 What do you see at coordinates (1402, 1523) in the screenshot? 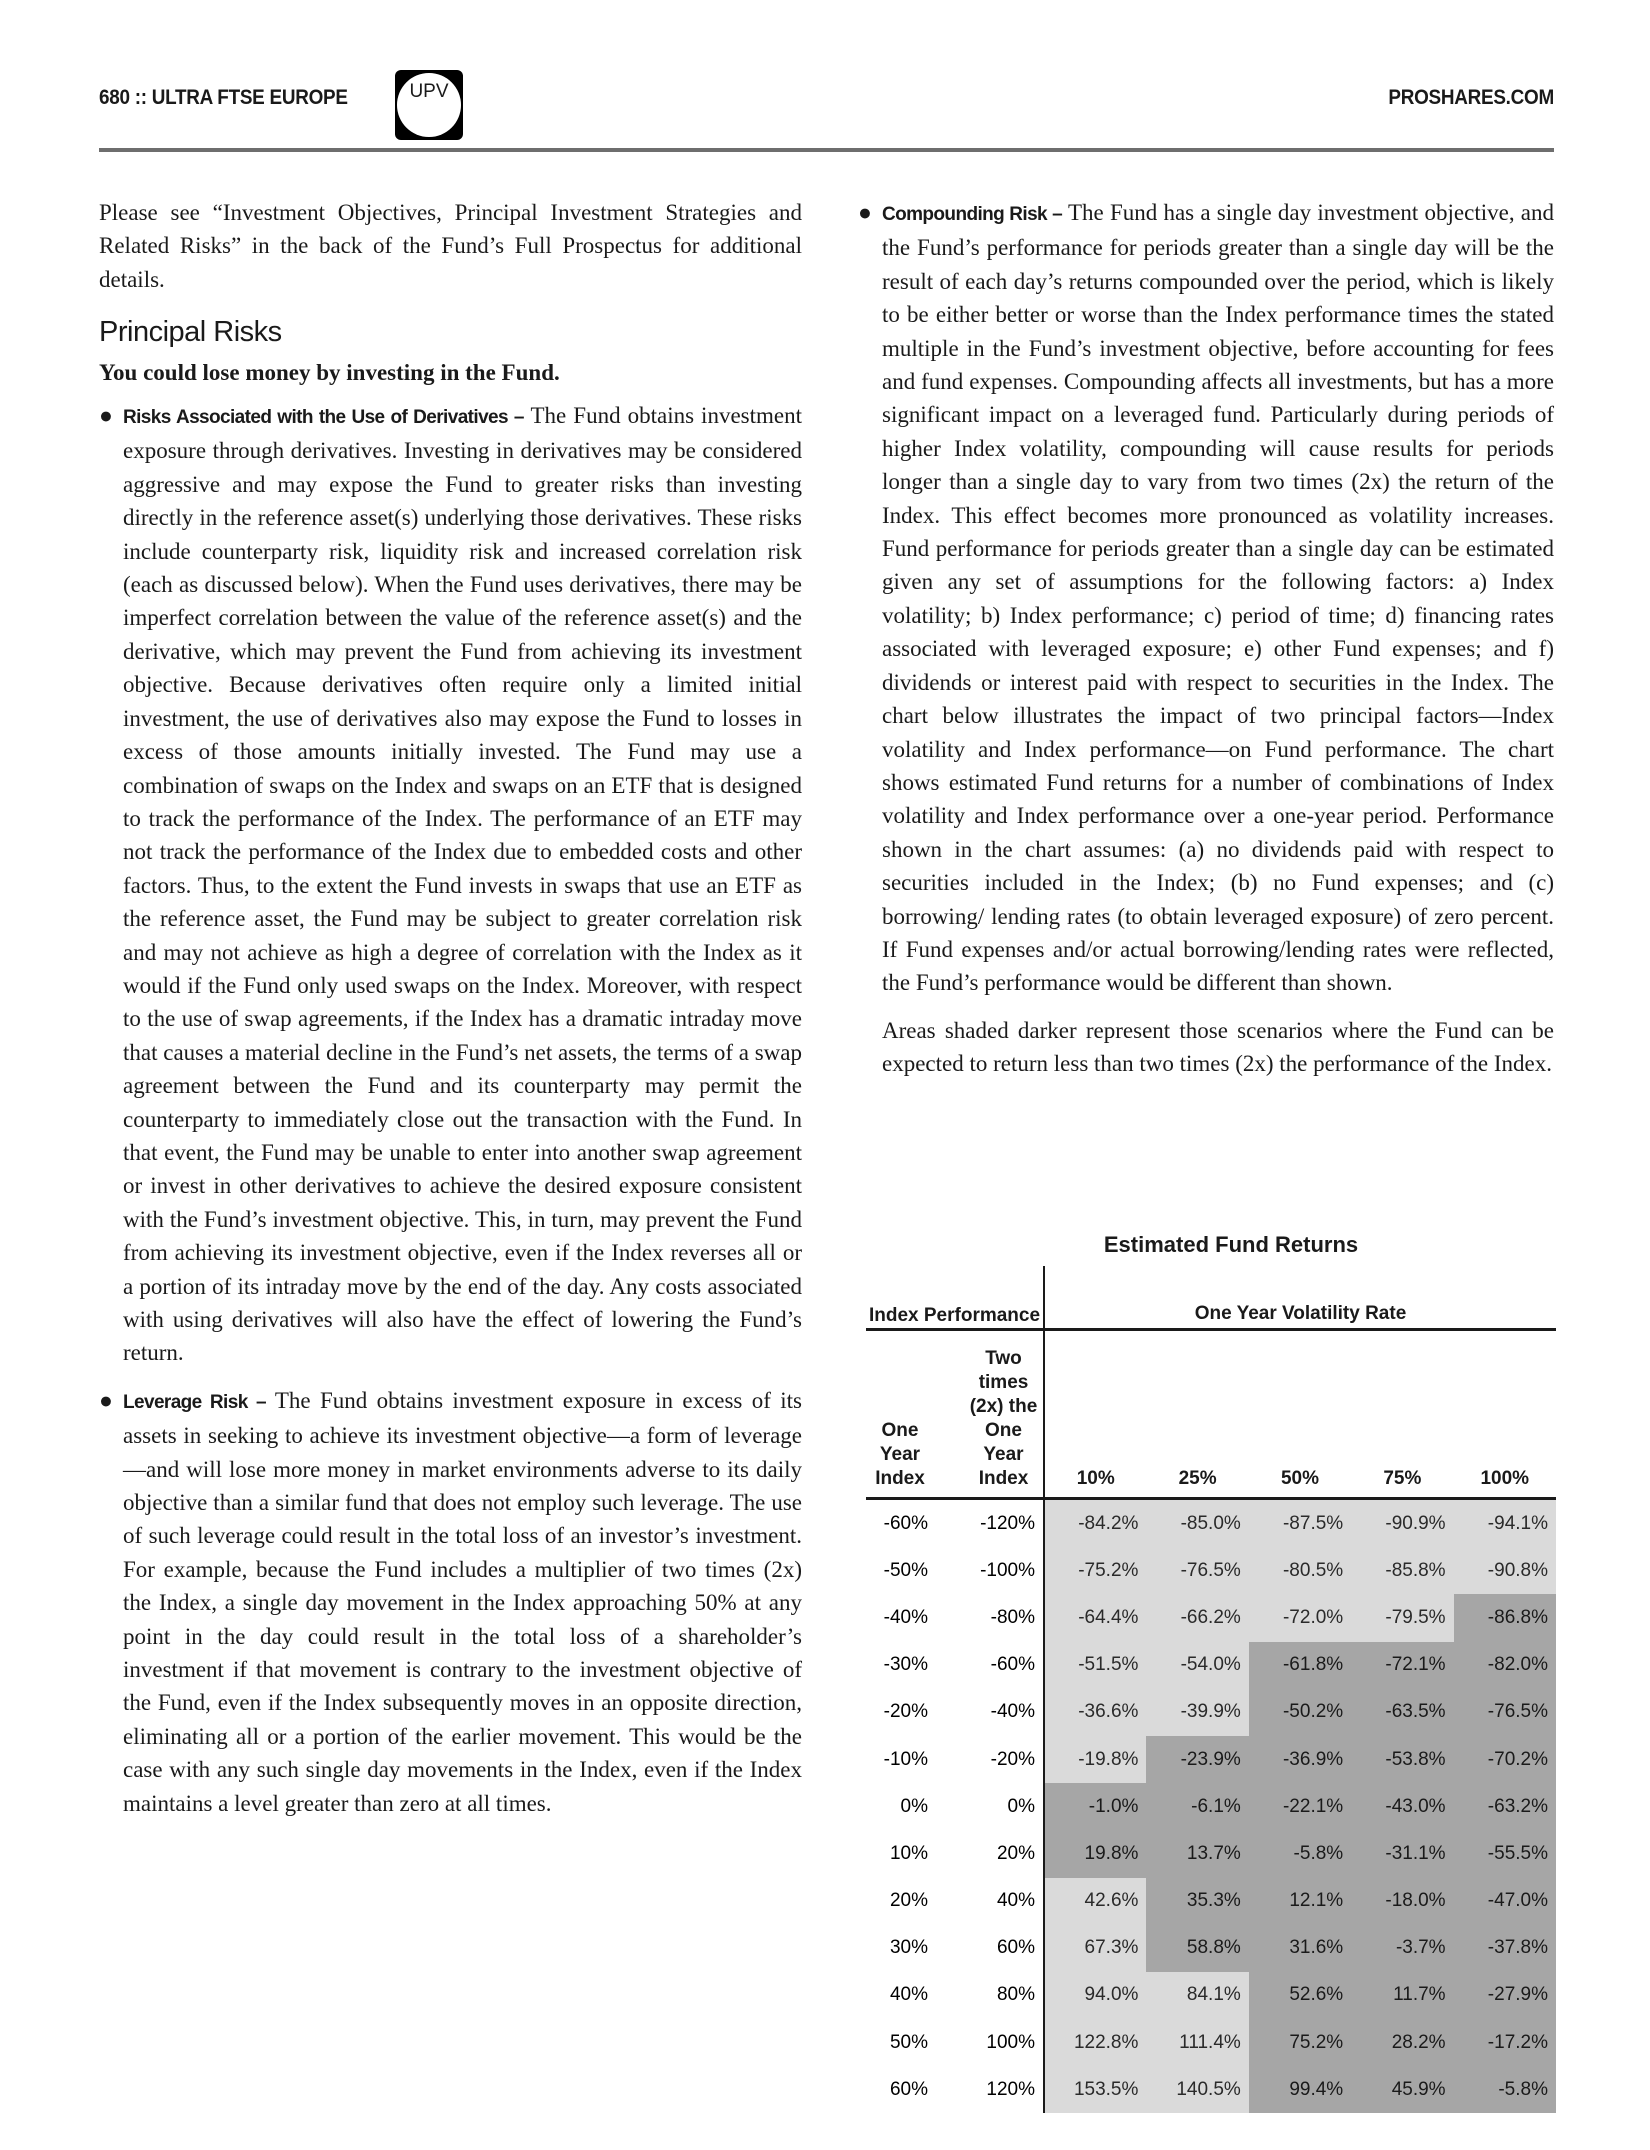
I see `fund-return-cell: -90.9%` at bounding box center [1402, 1523].